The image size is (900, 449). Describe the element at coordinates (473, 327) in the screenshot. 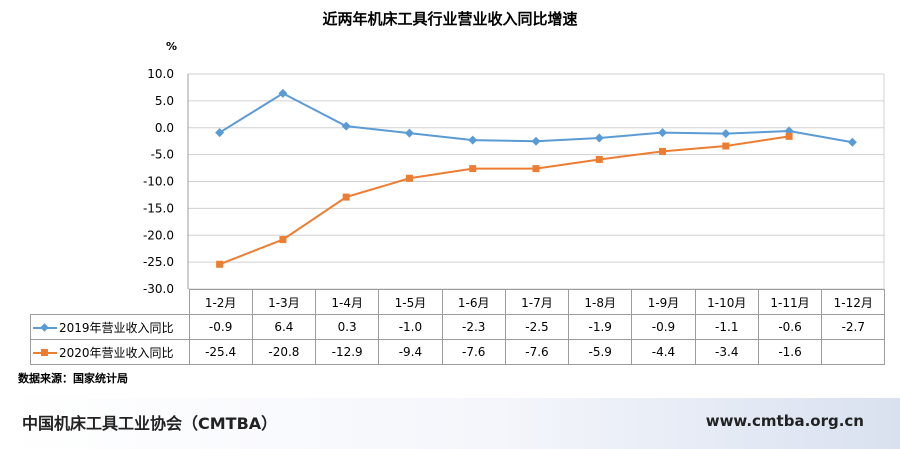

I see `data-value-cell: -2.3` at that location.